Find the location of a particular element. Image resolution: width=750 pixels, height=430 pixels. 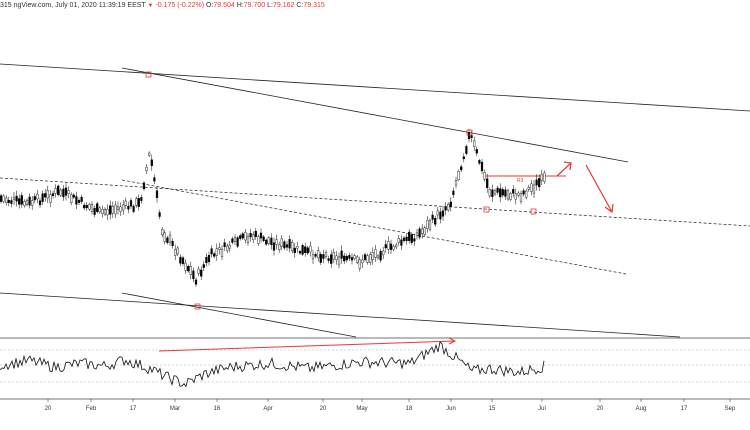

oscillator-line is located at coordinates (272, 364).